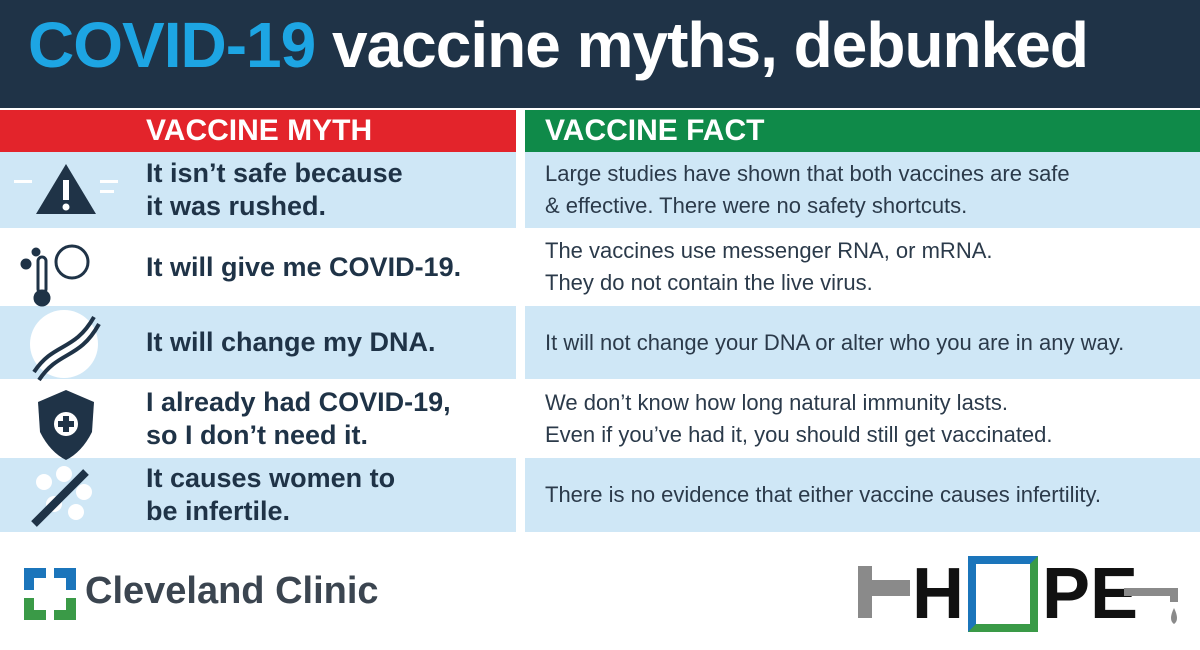 This screenshot has width=1200, height=650. What do you see at coordinates (258, 131) in the screenshot?
I see `myth-header: VACCINE MYTH` at bounding box center [258, 131].